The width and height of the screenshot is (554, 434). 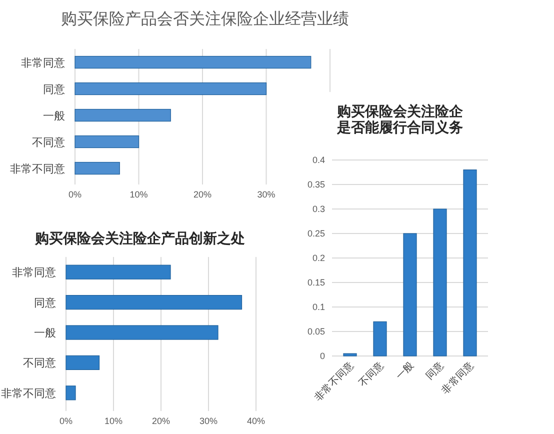 I want to click on y-tick-label: 0.15, so click(x=316, y=283).